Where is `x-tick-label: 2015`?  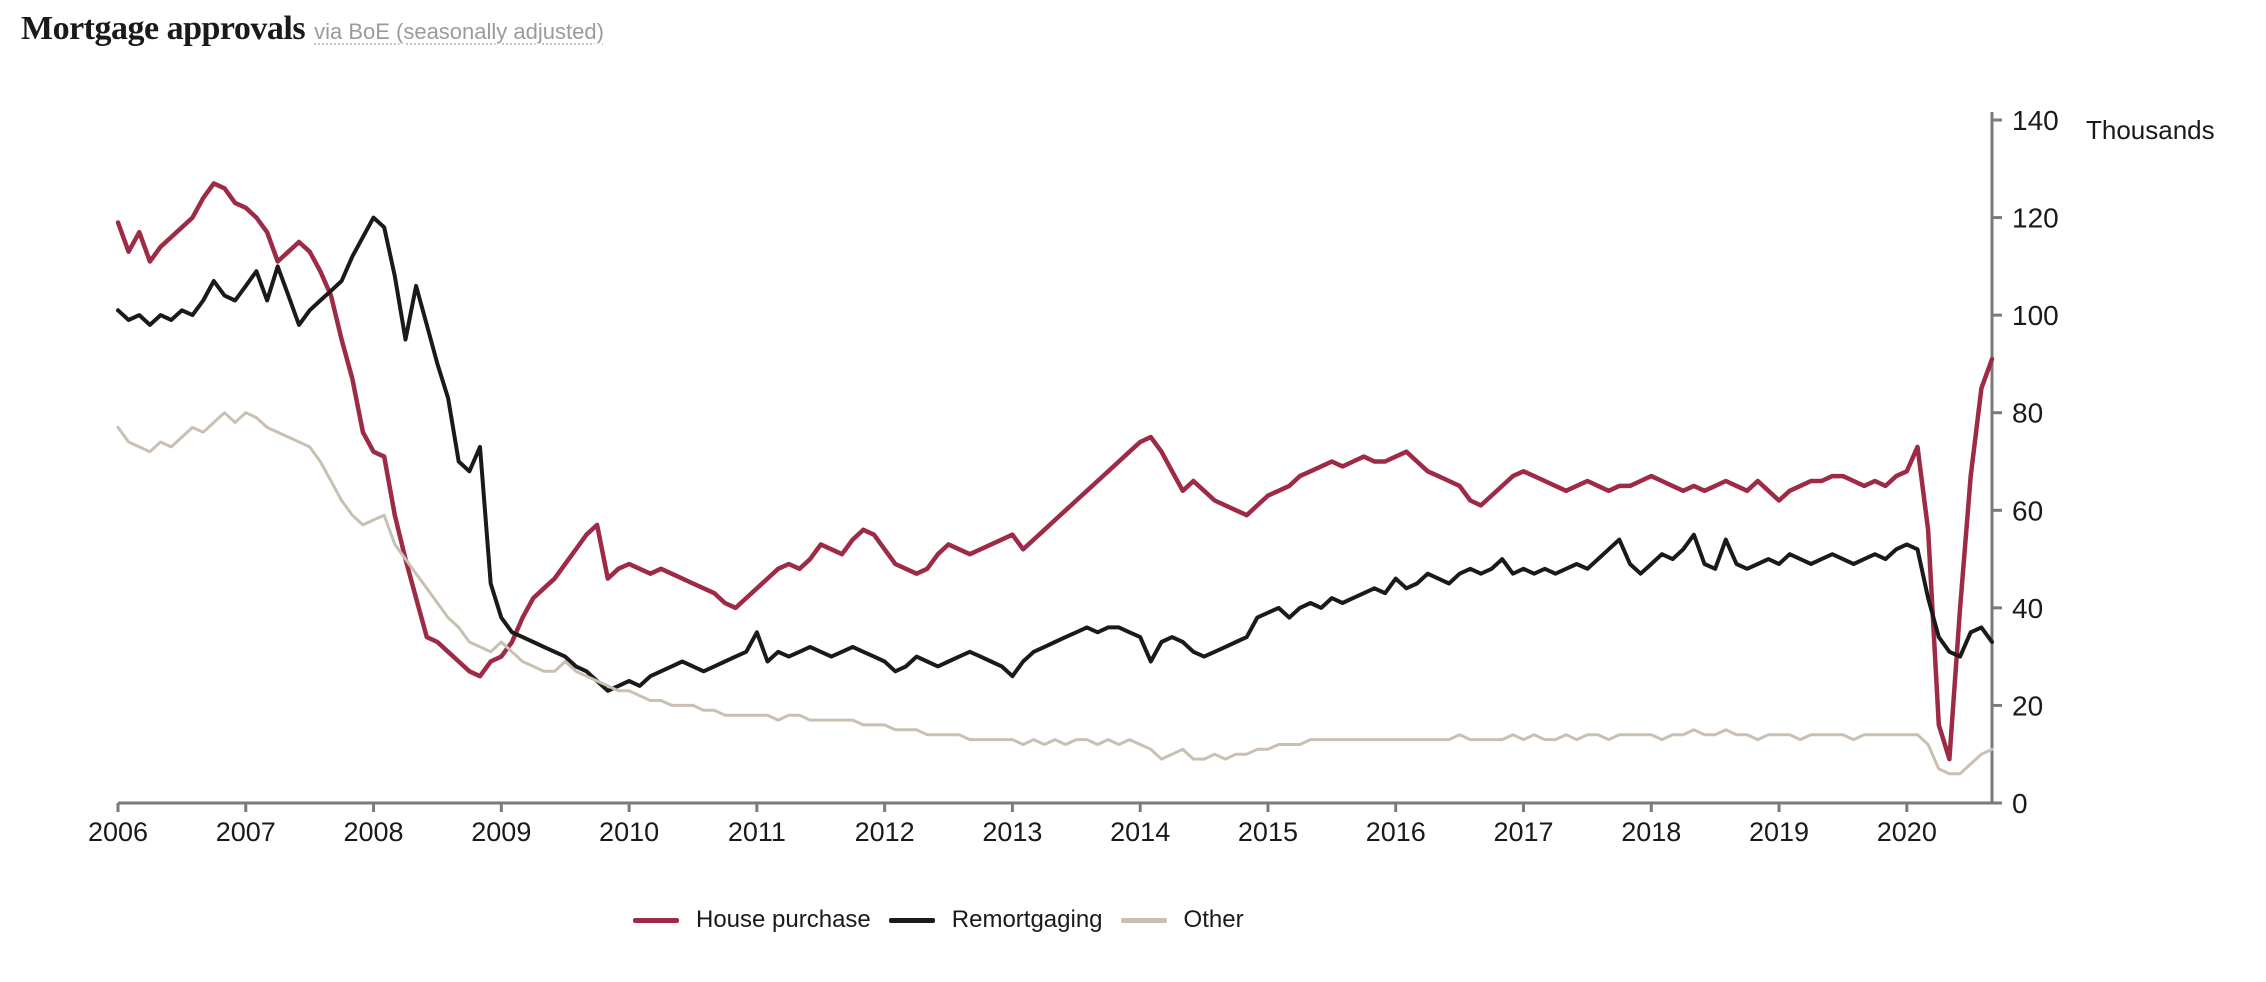
x-tick-label: 2015 is located at coordinates (1268, 832).